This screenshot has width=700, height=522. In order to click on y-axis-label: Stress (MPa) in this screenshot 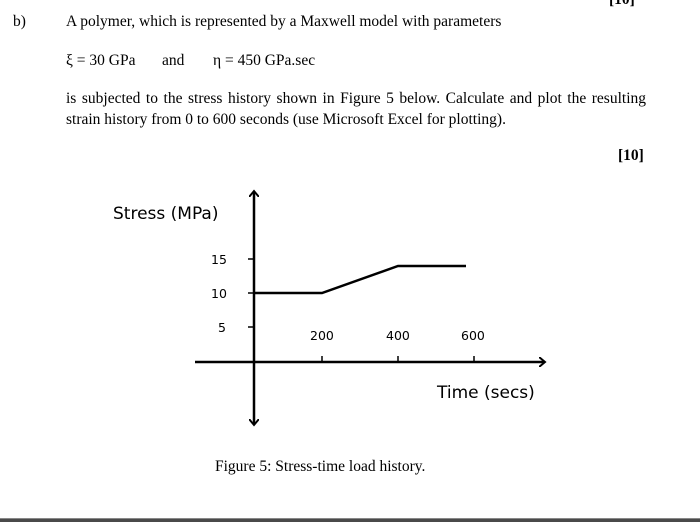, I will do `click(166, 214)`.